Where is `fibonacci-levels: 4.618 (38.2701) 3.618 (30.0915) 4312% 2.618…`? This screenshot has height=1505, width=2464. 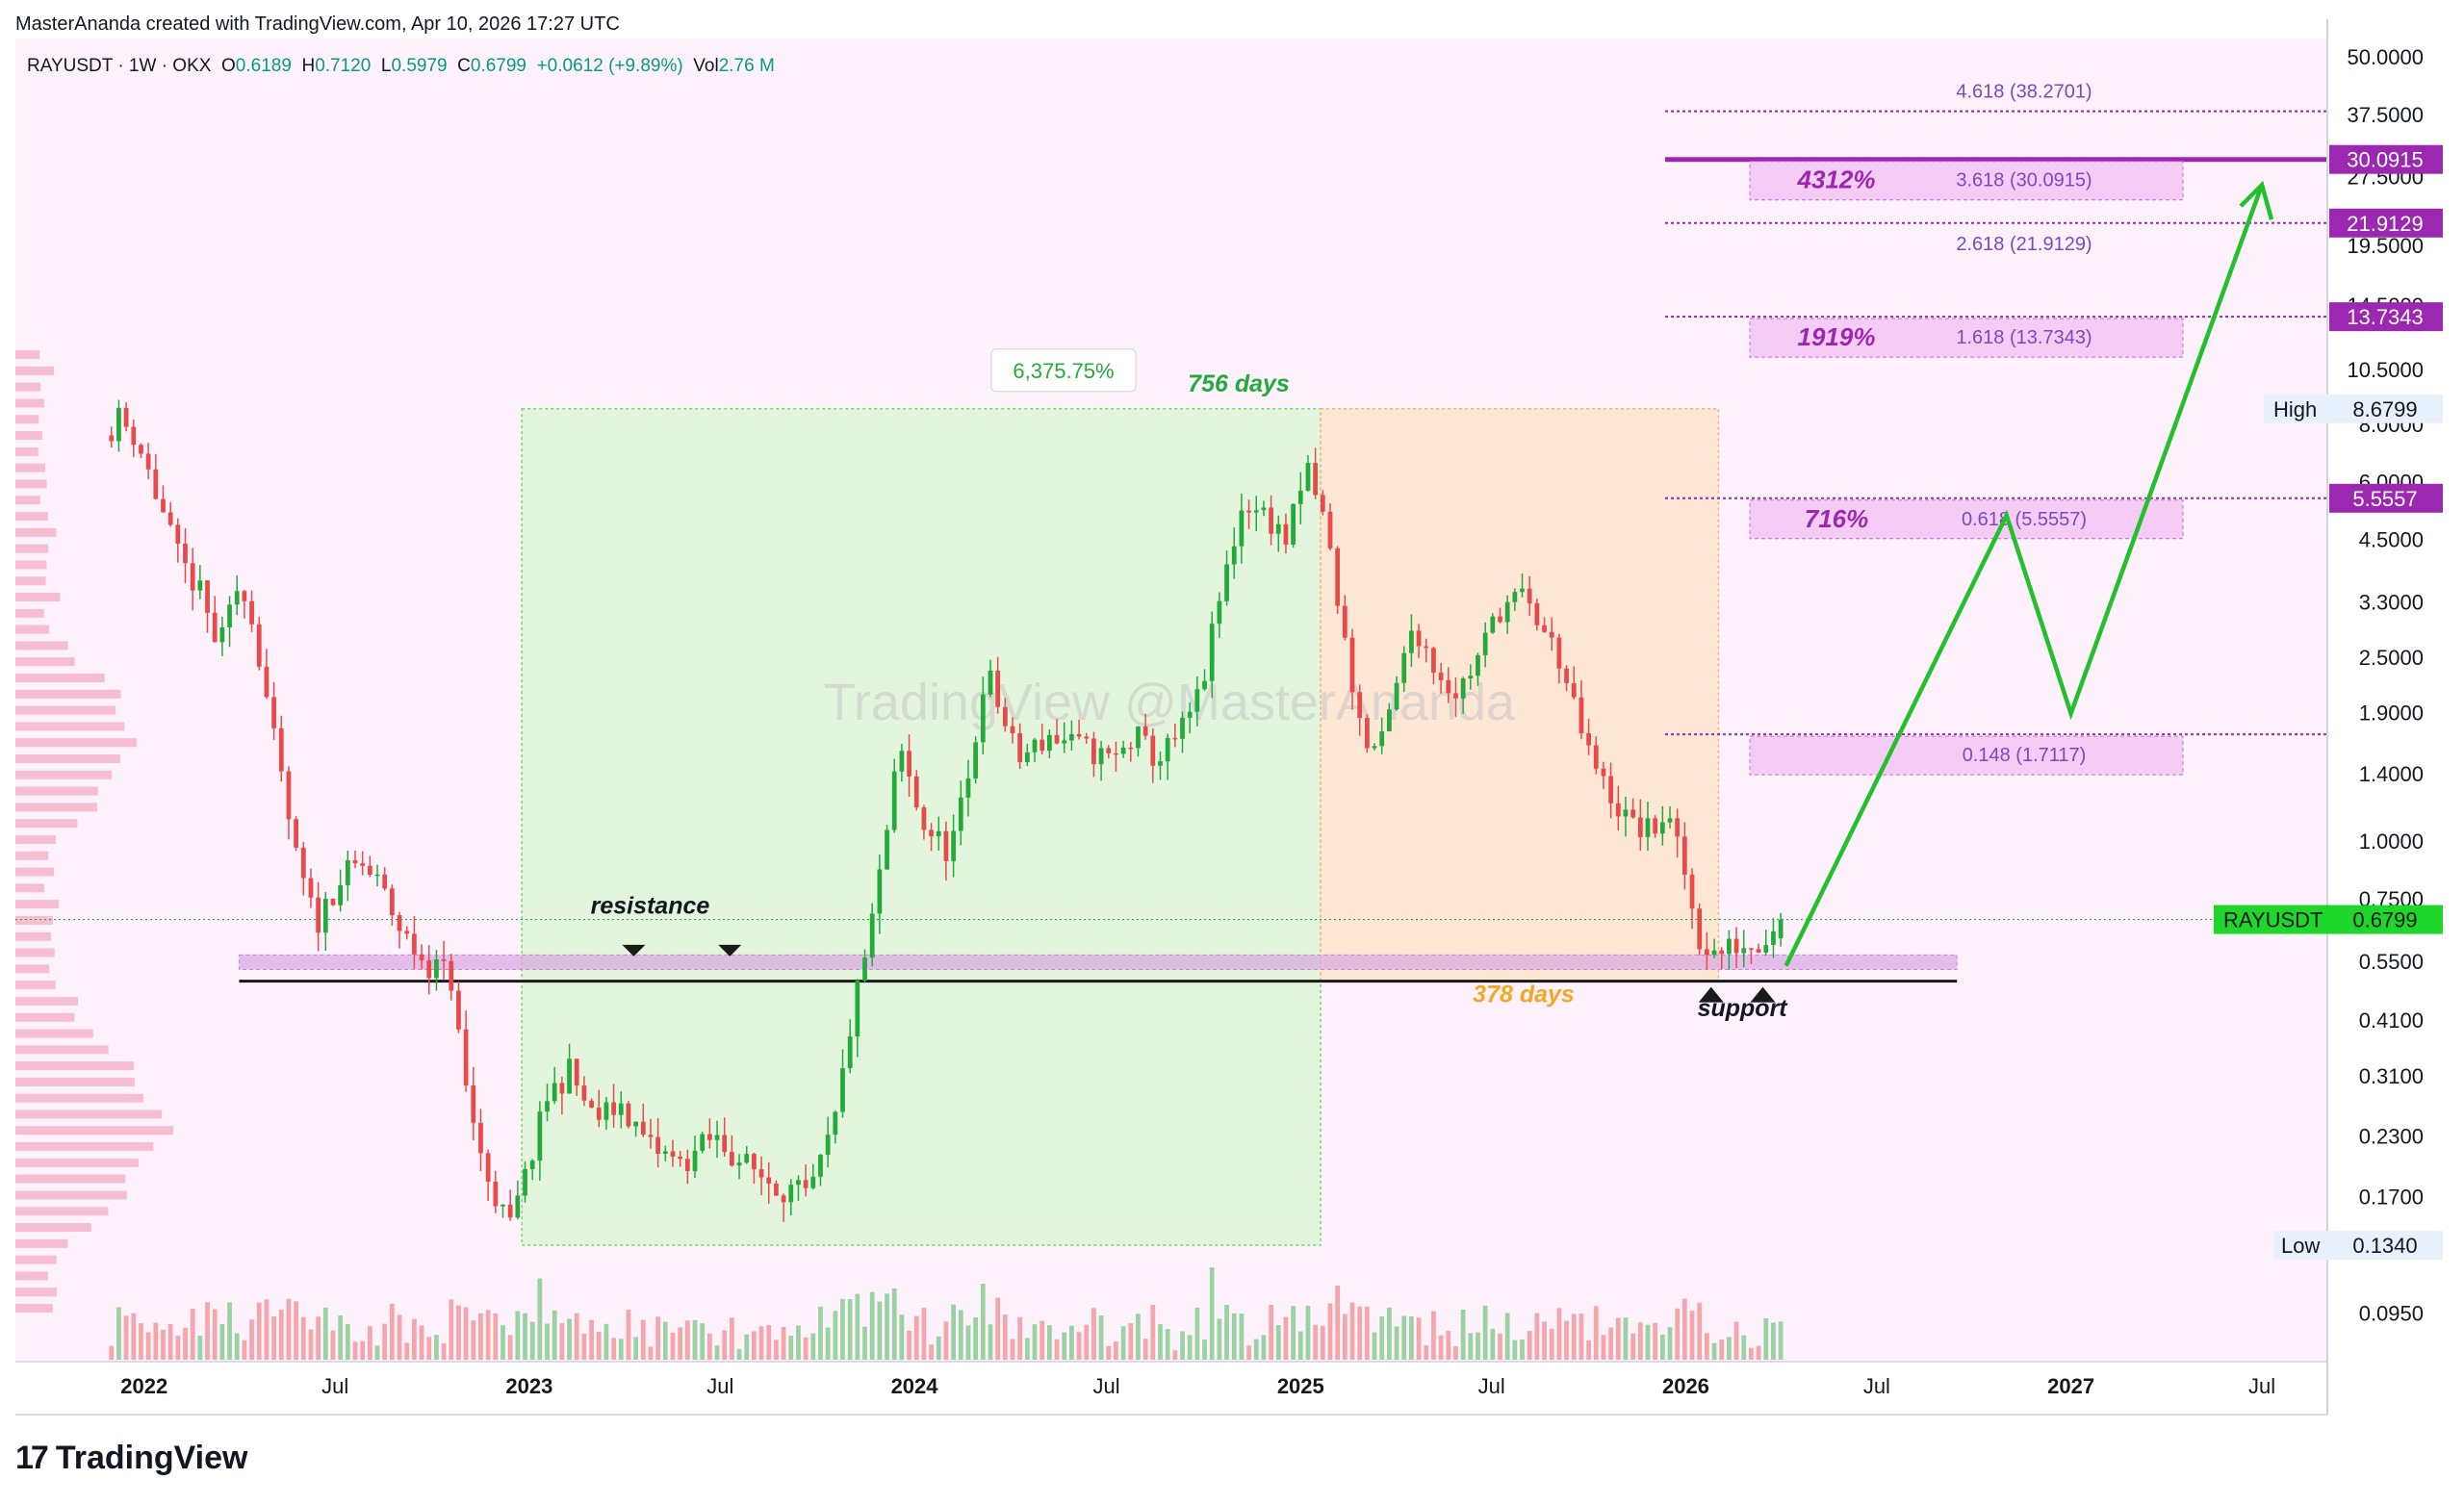 fibonacci-levels: 4.618 (38.2701) 3.618 (30.0915) 4312% 2.618… is located at coordinates (1996, 429).